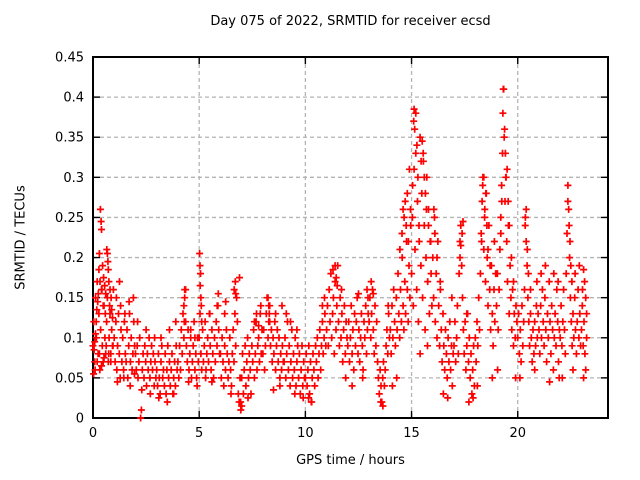  I want to click on y-tick-label: 0.3, so click(73, 178).